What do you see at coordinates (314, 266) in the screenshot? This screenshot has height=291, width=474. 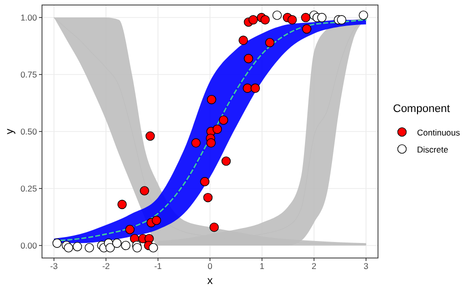 I see `x-tick-label: 2` at bounding box center [314, 266].